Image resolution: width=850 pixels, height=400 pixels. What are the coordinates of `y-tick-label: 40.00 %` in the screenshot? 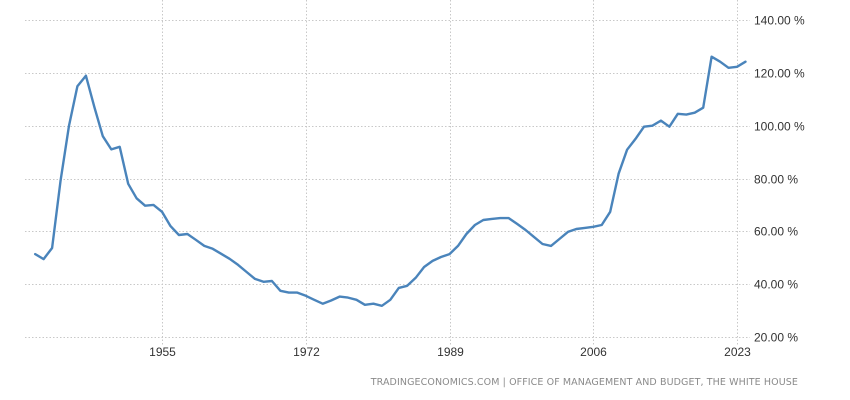 It's located at (776, 285).